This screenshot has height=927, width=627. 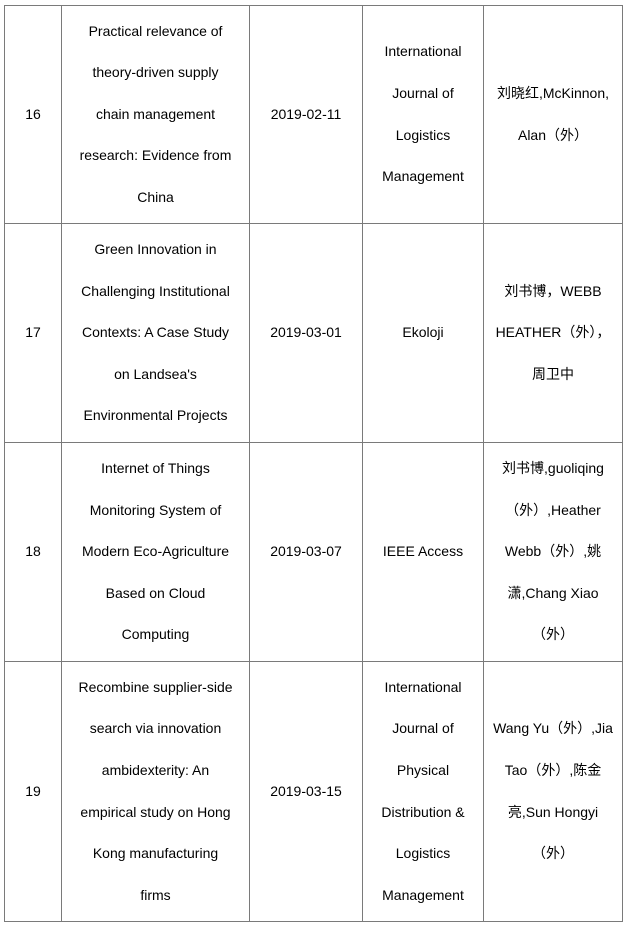 I want to click on text-line: ambidexterity: An, so click(x=155, y=769).